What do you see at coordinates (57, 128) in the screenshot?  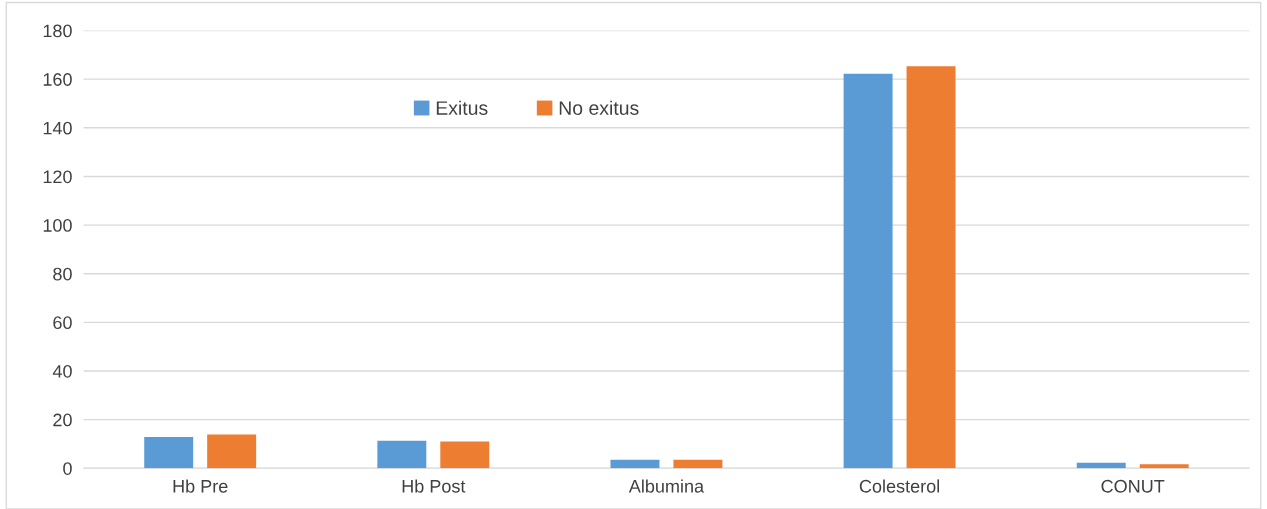 I see `y-tick-label: 140` at bounding box center [57, 128].